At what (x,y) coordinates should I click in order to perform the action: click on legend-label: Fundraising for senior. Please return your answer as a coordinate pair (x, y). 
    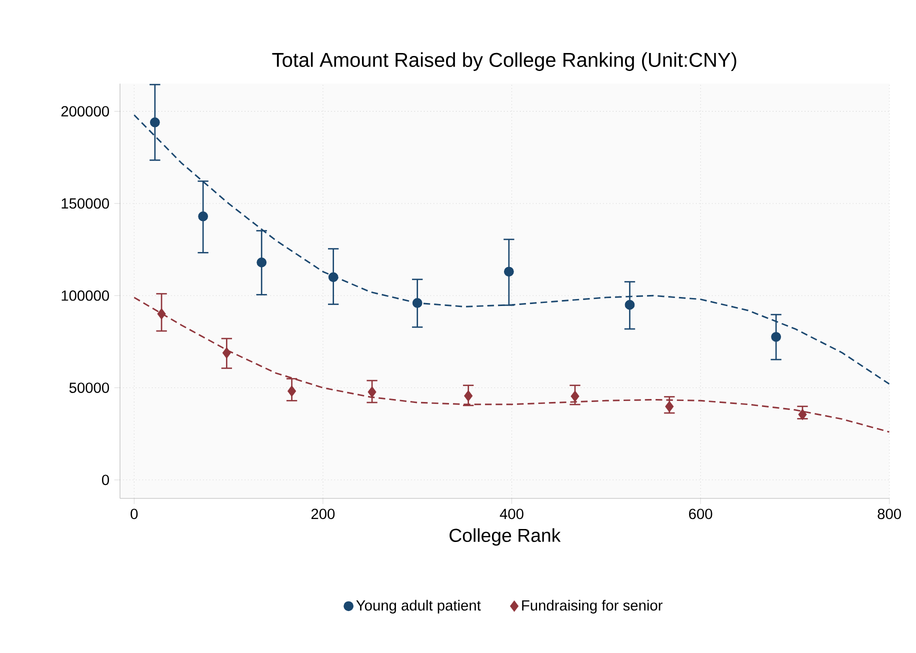
    Looking at the image, I should click on (592, 607).